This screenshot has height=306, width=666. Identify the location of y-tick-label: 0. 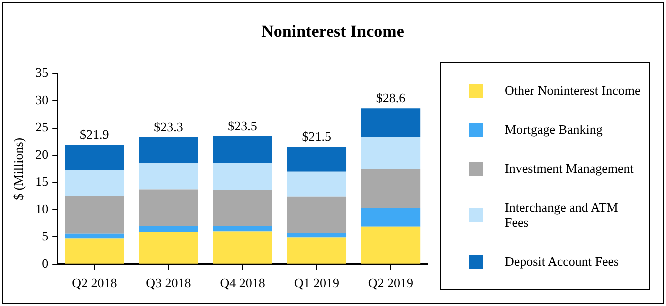
(45, 263).